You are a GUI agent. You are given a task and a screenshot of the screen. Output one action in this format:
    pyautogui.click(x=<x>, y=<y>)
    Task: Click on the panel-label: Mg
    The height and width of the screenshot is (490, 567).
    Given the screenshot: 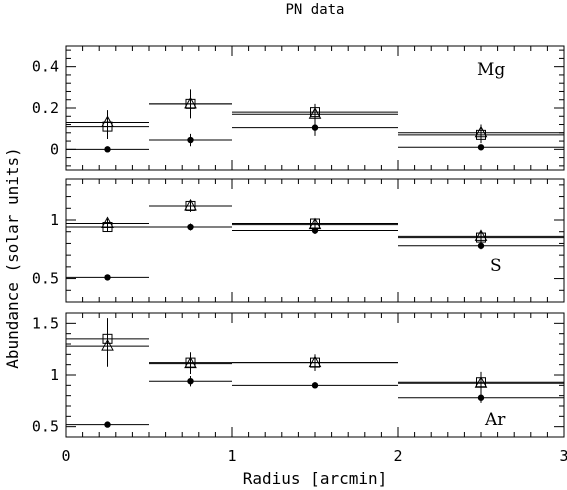 What is the action you would take?
    pyautogui.click(x=491, y=70)
    